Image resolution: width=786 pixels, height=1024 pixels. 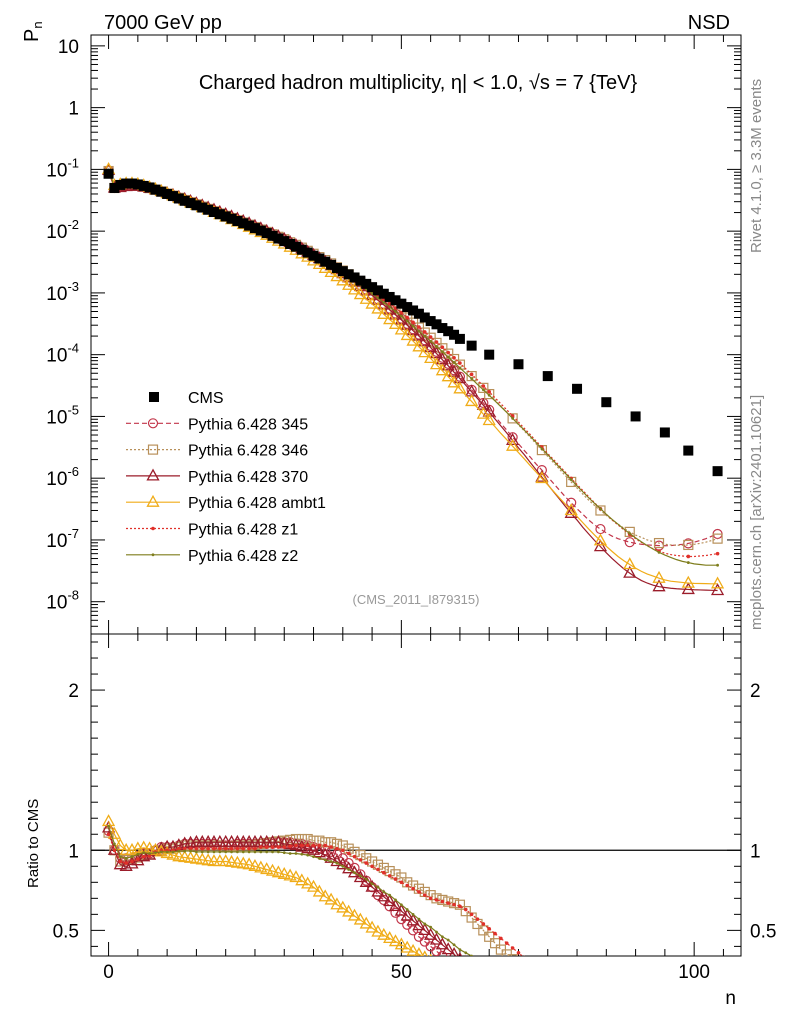 What do you see at coordinates (153, 474) in the screenshot?
I see `legend-marker-p370` at bounding box center [153, 474].